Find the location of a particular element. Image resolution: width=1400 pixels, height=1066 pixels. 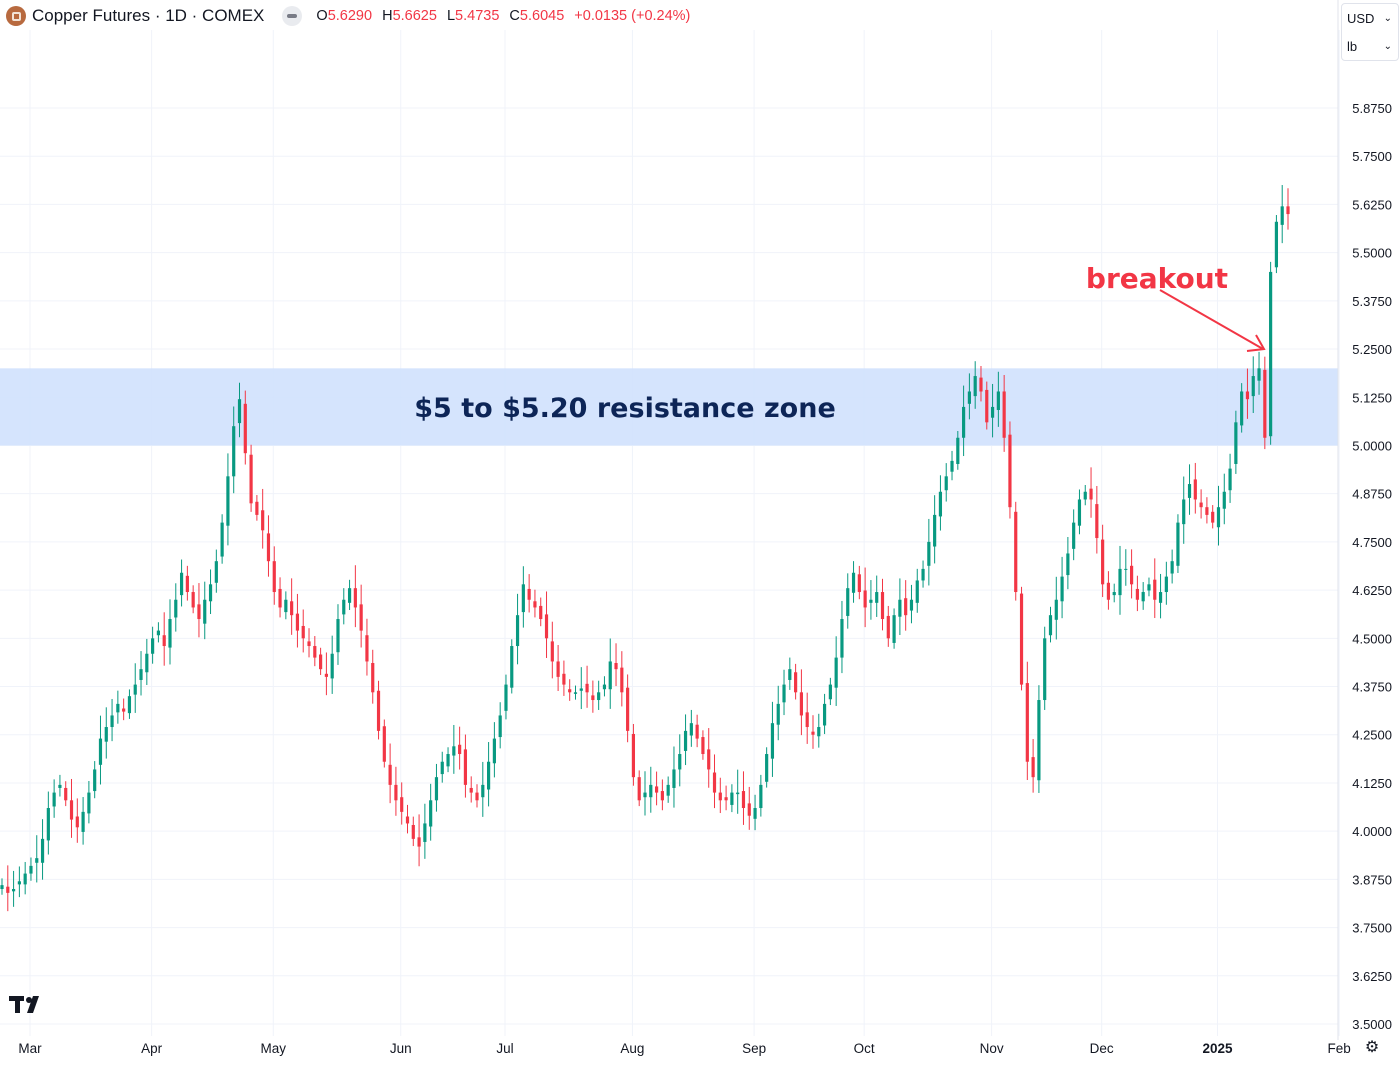

unit-selector: USD ⌄ lb ⌄ is located at coordinates (1370, 32).